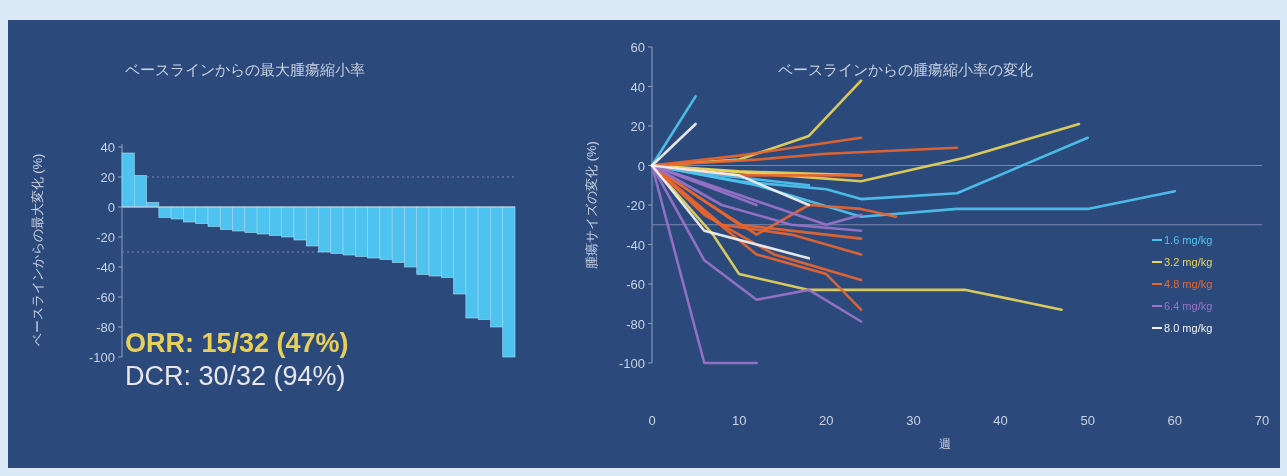 The height and width of the screenshot is (476, 1287). I want to click on x-tick-label: 60, so click(1175, 420).